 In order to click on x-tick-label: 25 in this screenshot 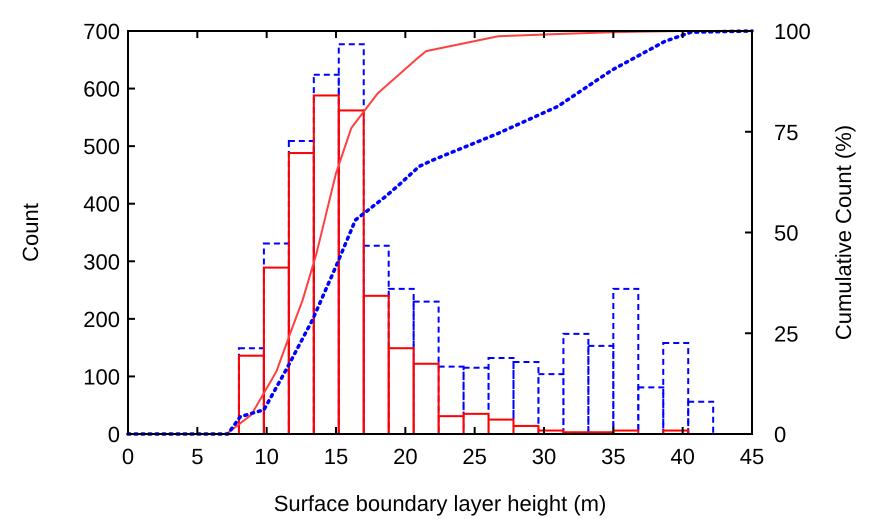, I will do `click(474, 456)`.